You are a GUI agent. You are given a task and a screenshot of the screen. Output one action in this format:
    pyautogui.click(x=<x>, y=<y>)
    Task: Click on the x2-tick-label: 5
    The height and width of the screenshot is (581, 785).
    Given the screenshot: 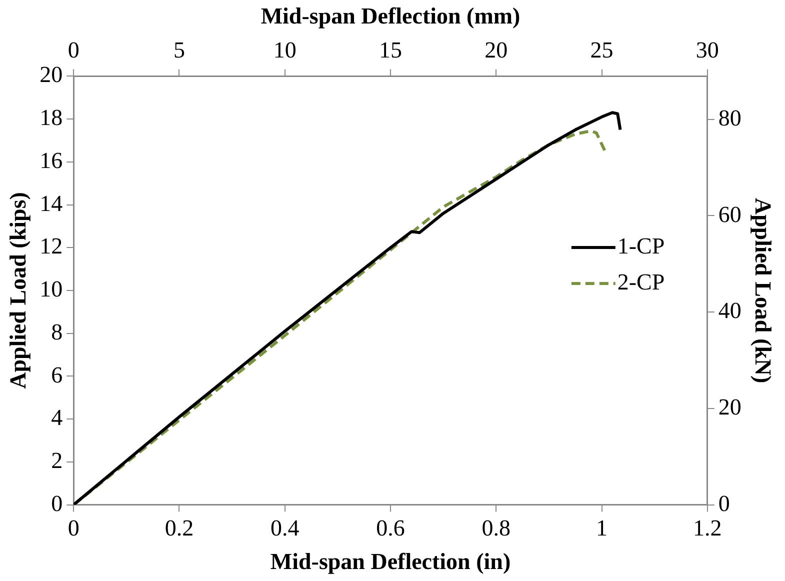 What is the action you would take?
    pyautogui.click(x=179, y=49)
    